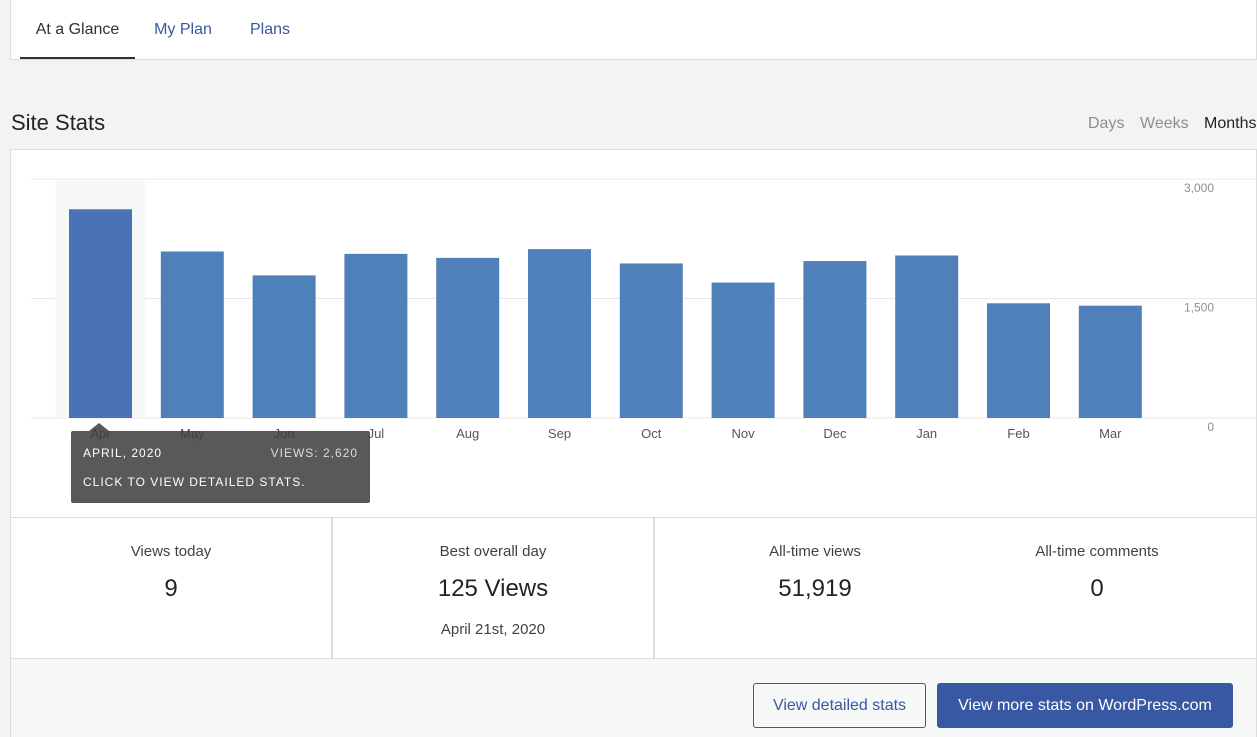 This screenshot has height=737, width=1257. What do you see at coordinates (1085, 705) in the screenshot?
I see `view-wpcom-stats-button: View more stats on WordPress.com` at bounding box center [1085, 705].